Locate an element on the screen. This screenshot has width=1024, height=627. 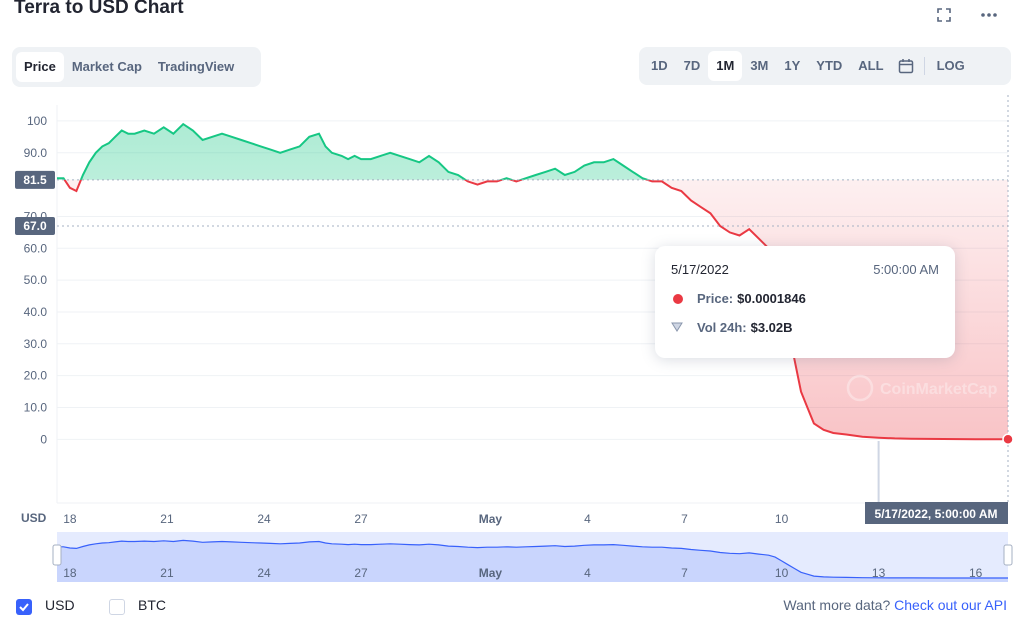
more-data-text: Want more data? is located at coordinates (837, 605).